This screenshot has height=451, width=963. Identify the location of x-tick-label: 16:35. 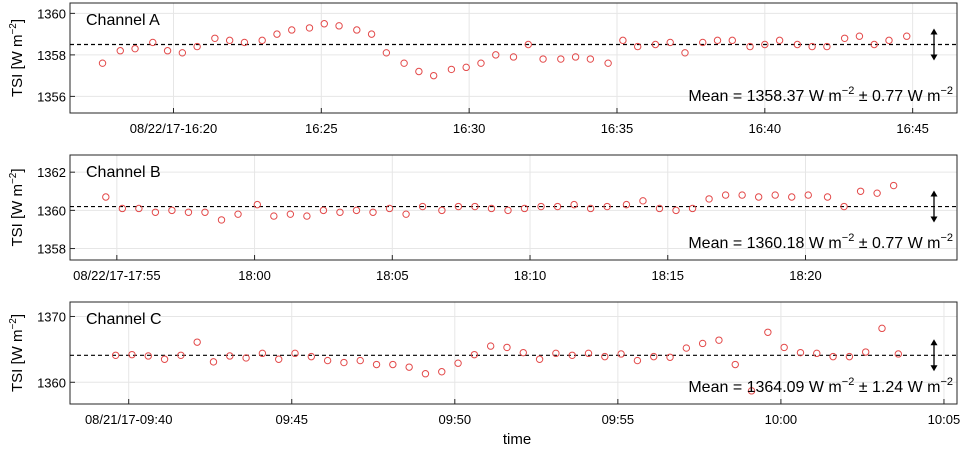
(617, 128).